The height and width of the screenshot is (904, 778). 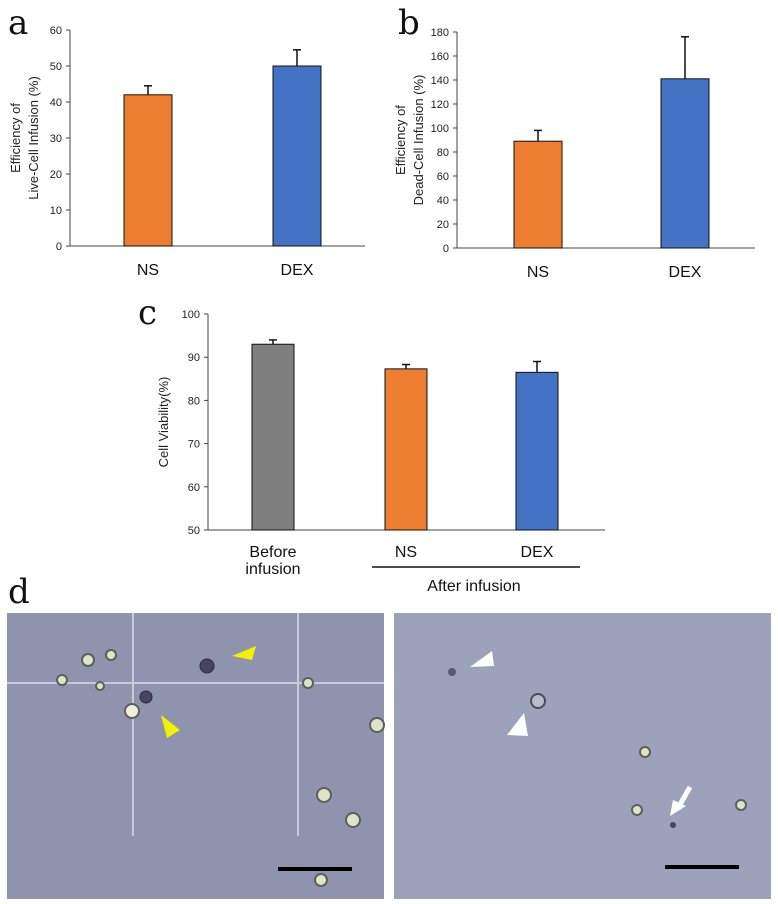 What do you see at coordinates (163, 422) in the screenshot?
I see `y-axis-label: Cell Viability(%)` at bounding box center [163, 422].